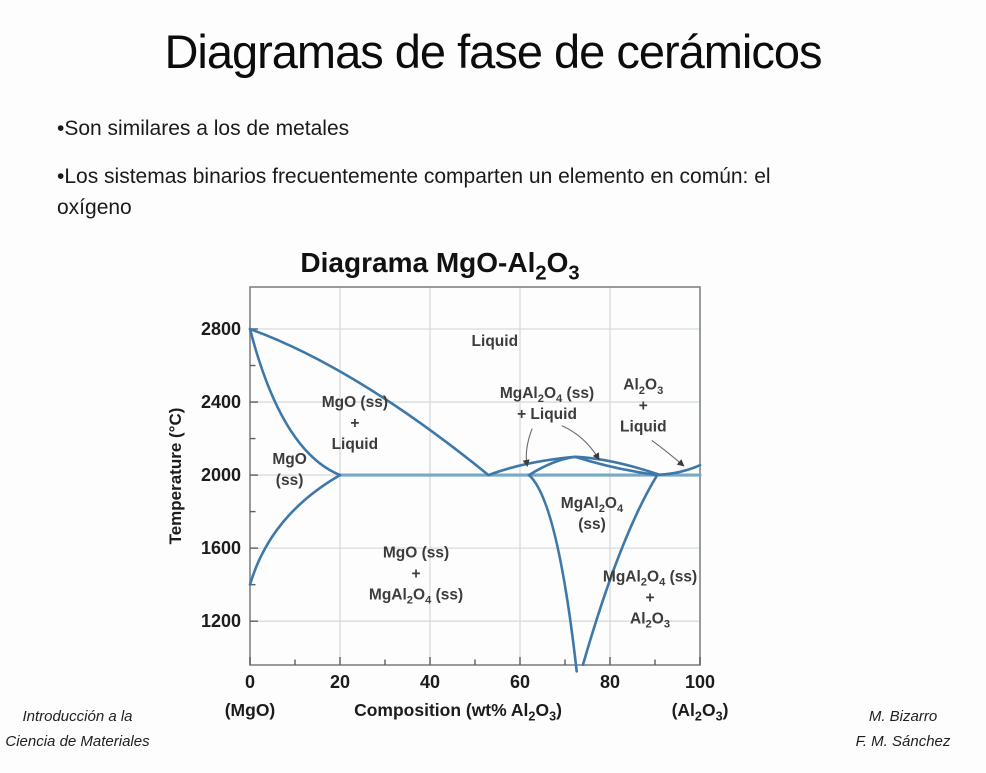 The height and width of the screenshot is (773, 986). I want to click on curve-spinel-solidus-left, so click(552, 466).